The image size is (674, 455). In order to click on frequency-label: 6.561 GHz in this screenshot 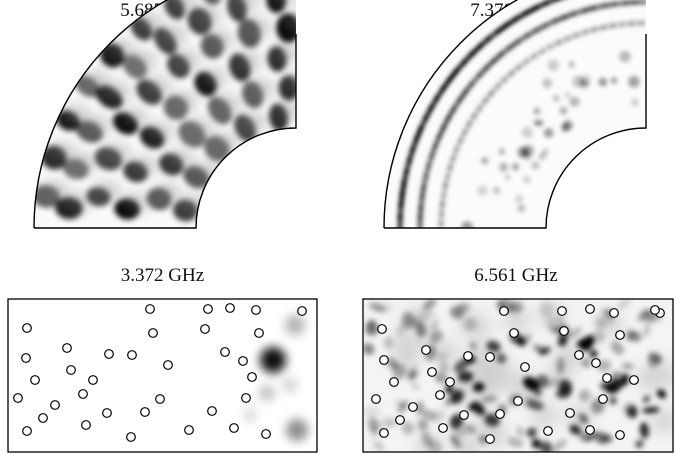, I will do `click(516, 275)`.